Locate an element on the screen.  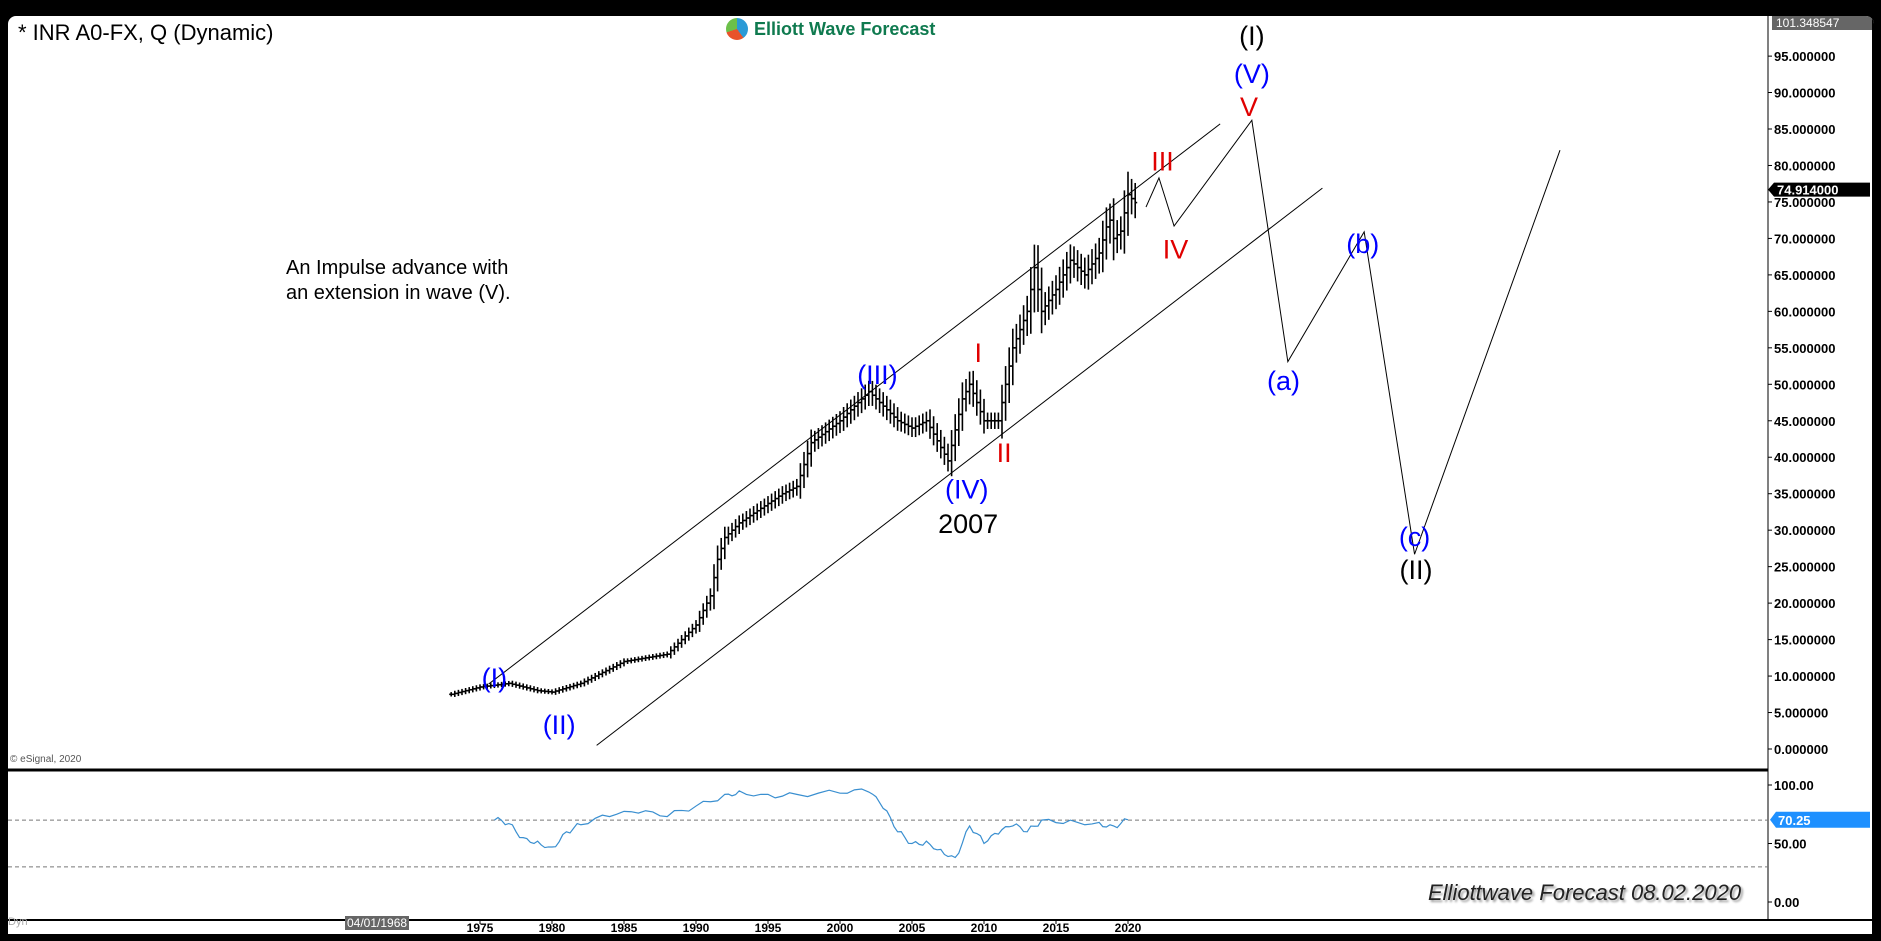
y-tick-label: 90.000000 is located at coordinates (1804, 93).